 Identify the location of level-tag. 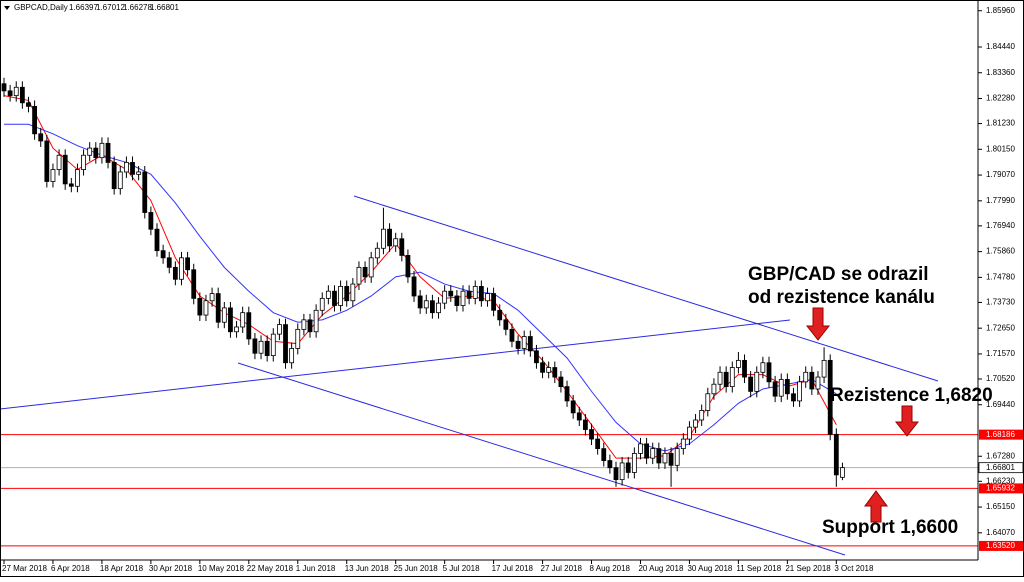
(1001, 488).